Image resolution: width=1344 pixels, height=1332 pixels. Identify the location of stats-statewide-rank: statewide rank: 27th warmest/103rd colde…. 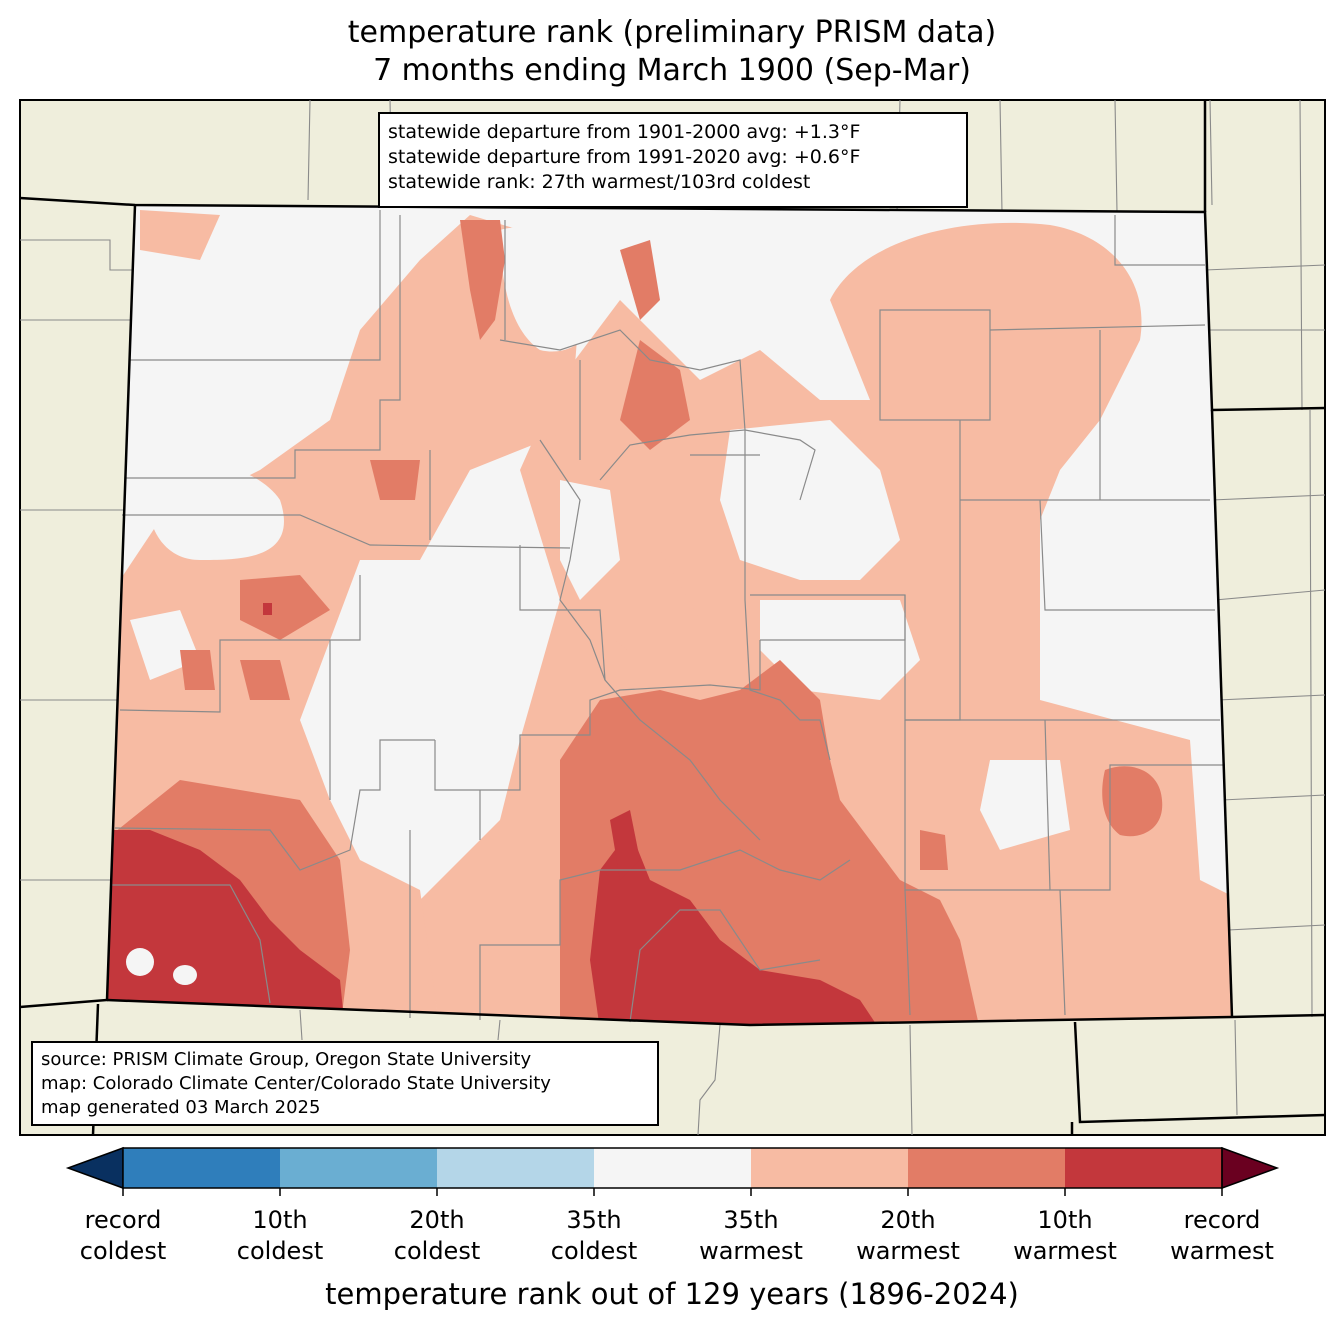
(599, 182).